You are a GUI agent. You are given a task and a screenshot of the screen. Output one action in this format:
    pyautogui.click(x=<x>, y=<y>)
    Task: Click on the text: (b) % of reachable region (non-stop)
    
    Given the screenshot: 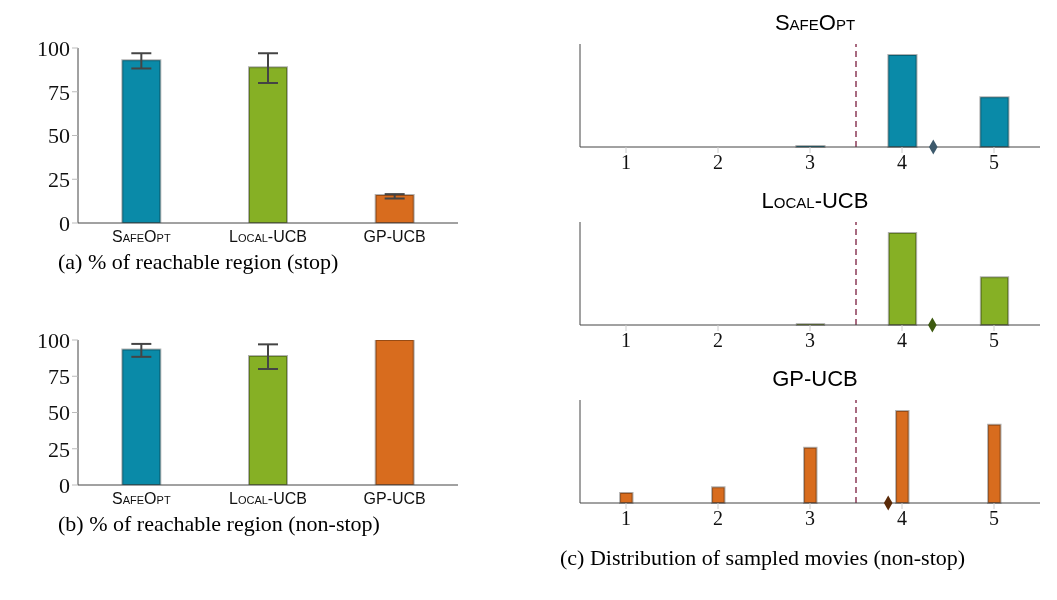 What is the action you would take?
    pyautogui.click(x=219, y=524)
    